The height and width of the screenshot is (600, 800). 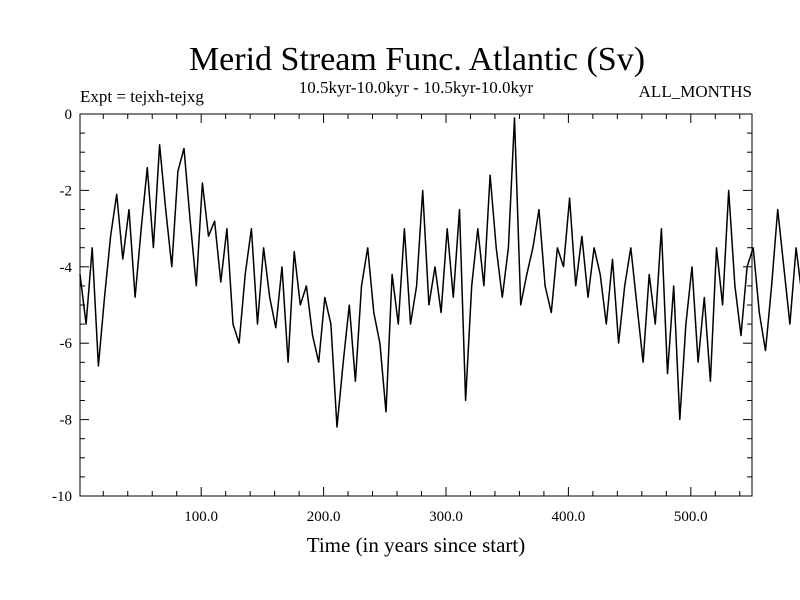 What do you see at coordinates (66, 268) in the screenshot?
I see `y-tick-label: -4` at bounding box center [66, 268].